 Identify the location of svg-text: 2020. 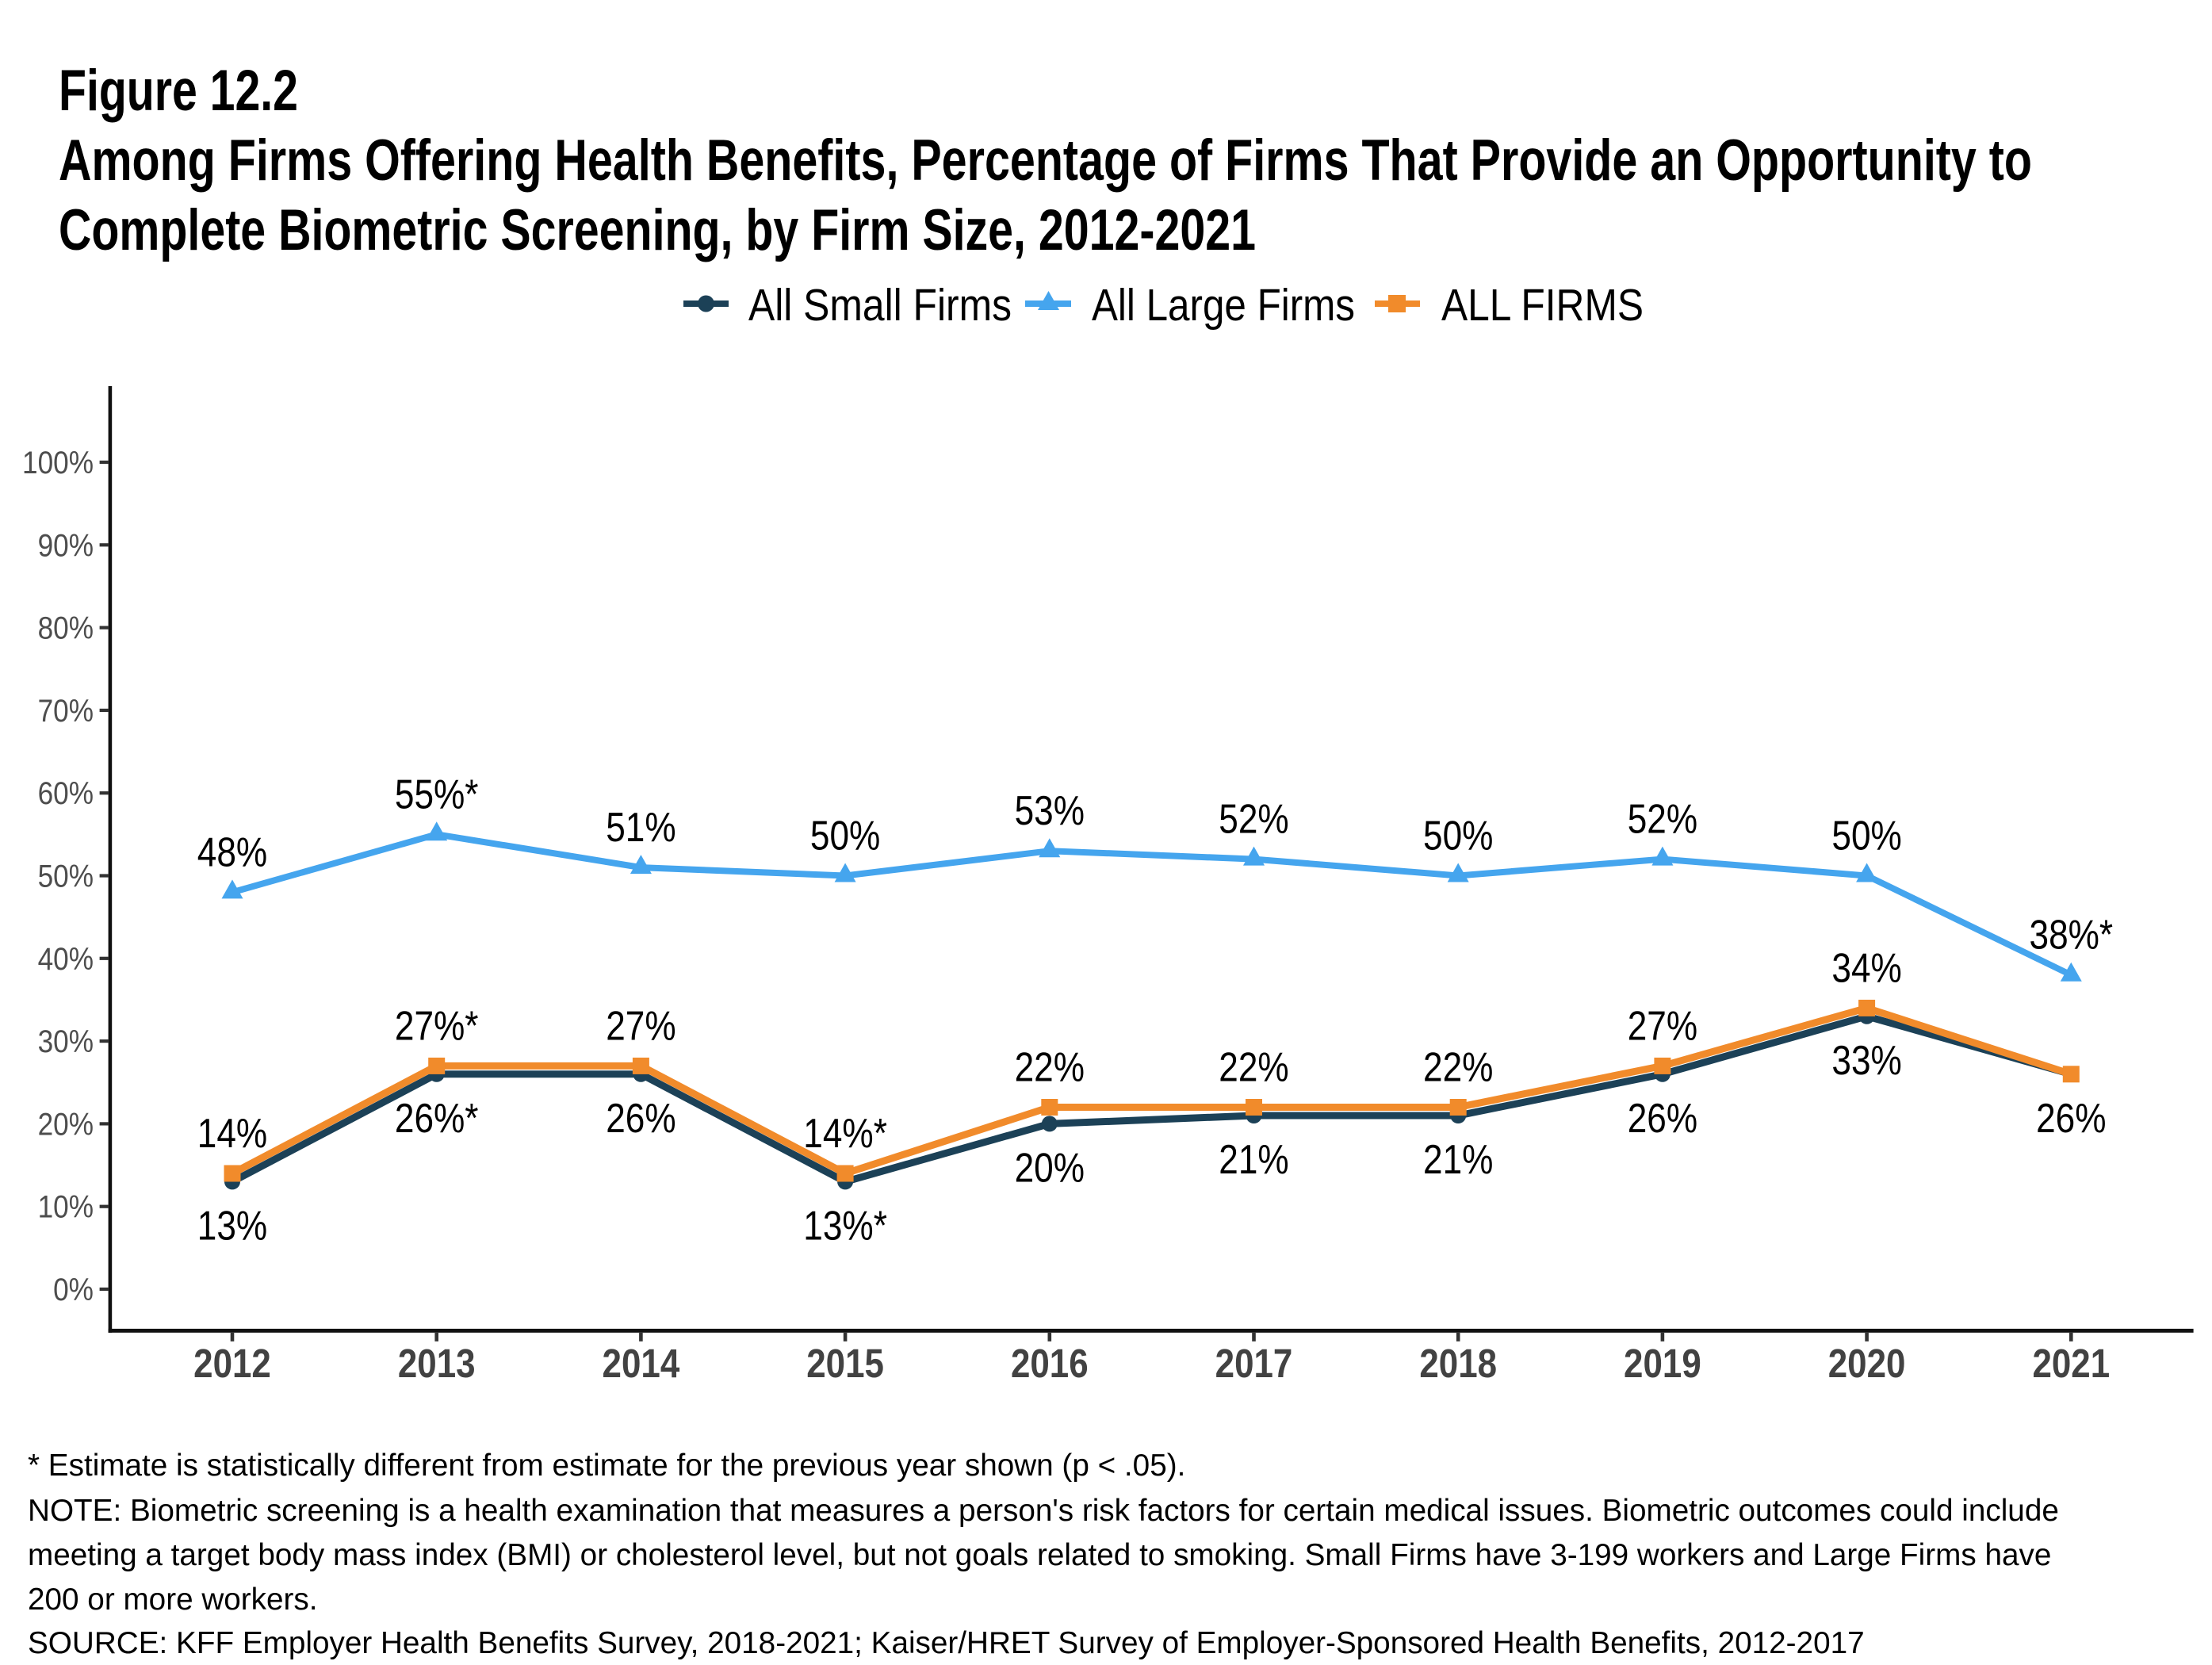
(1867, 1363).